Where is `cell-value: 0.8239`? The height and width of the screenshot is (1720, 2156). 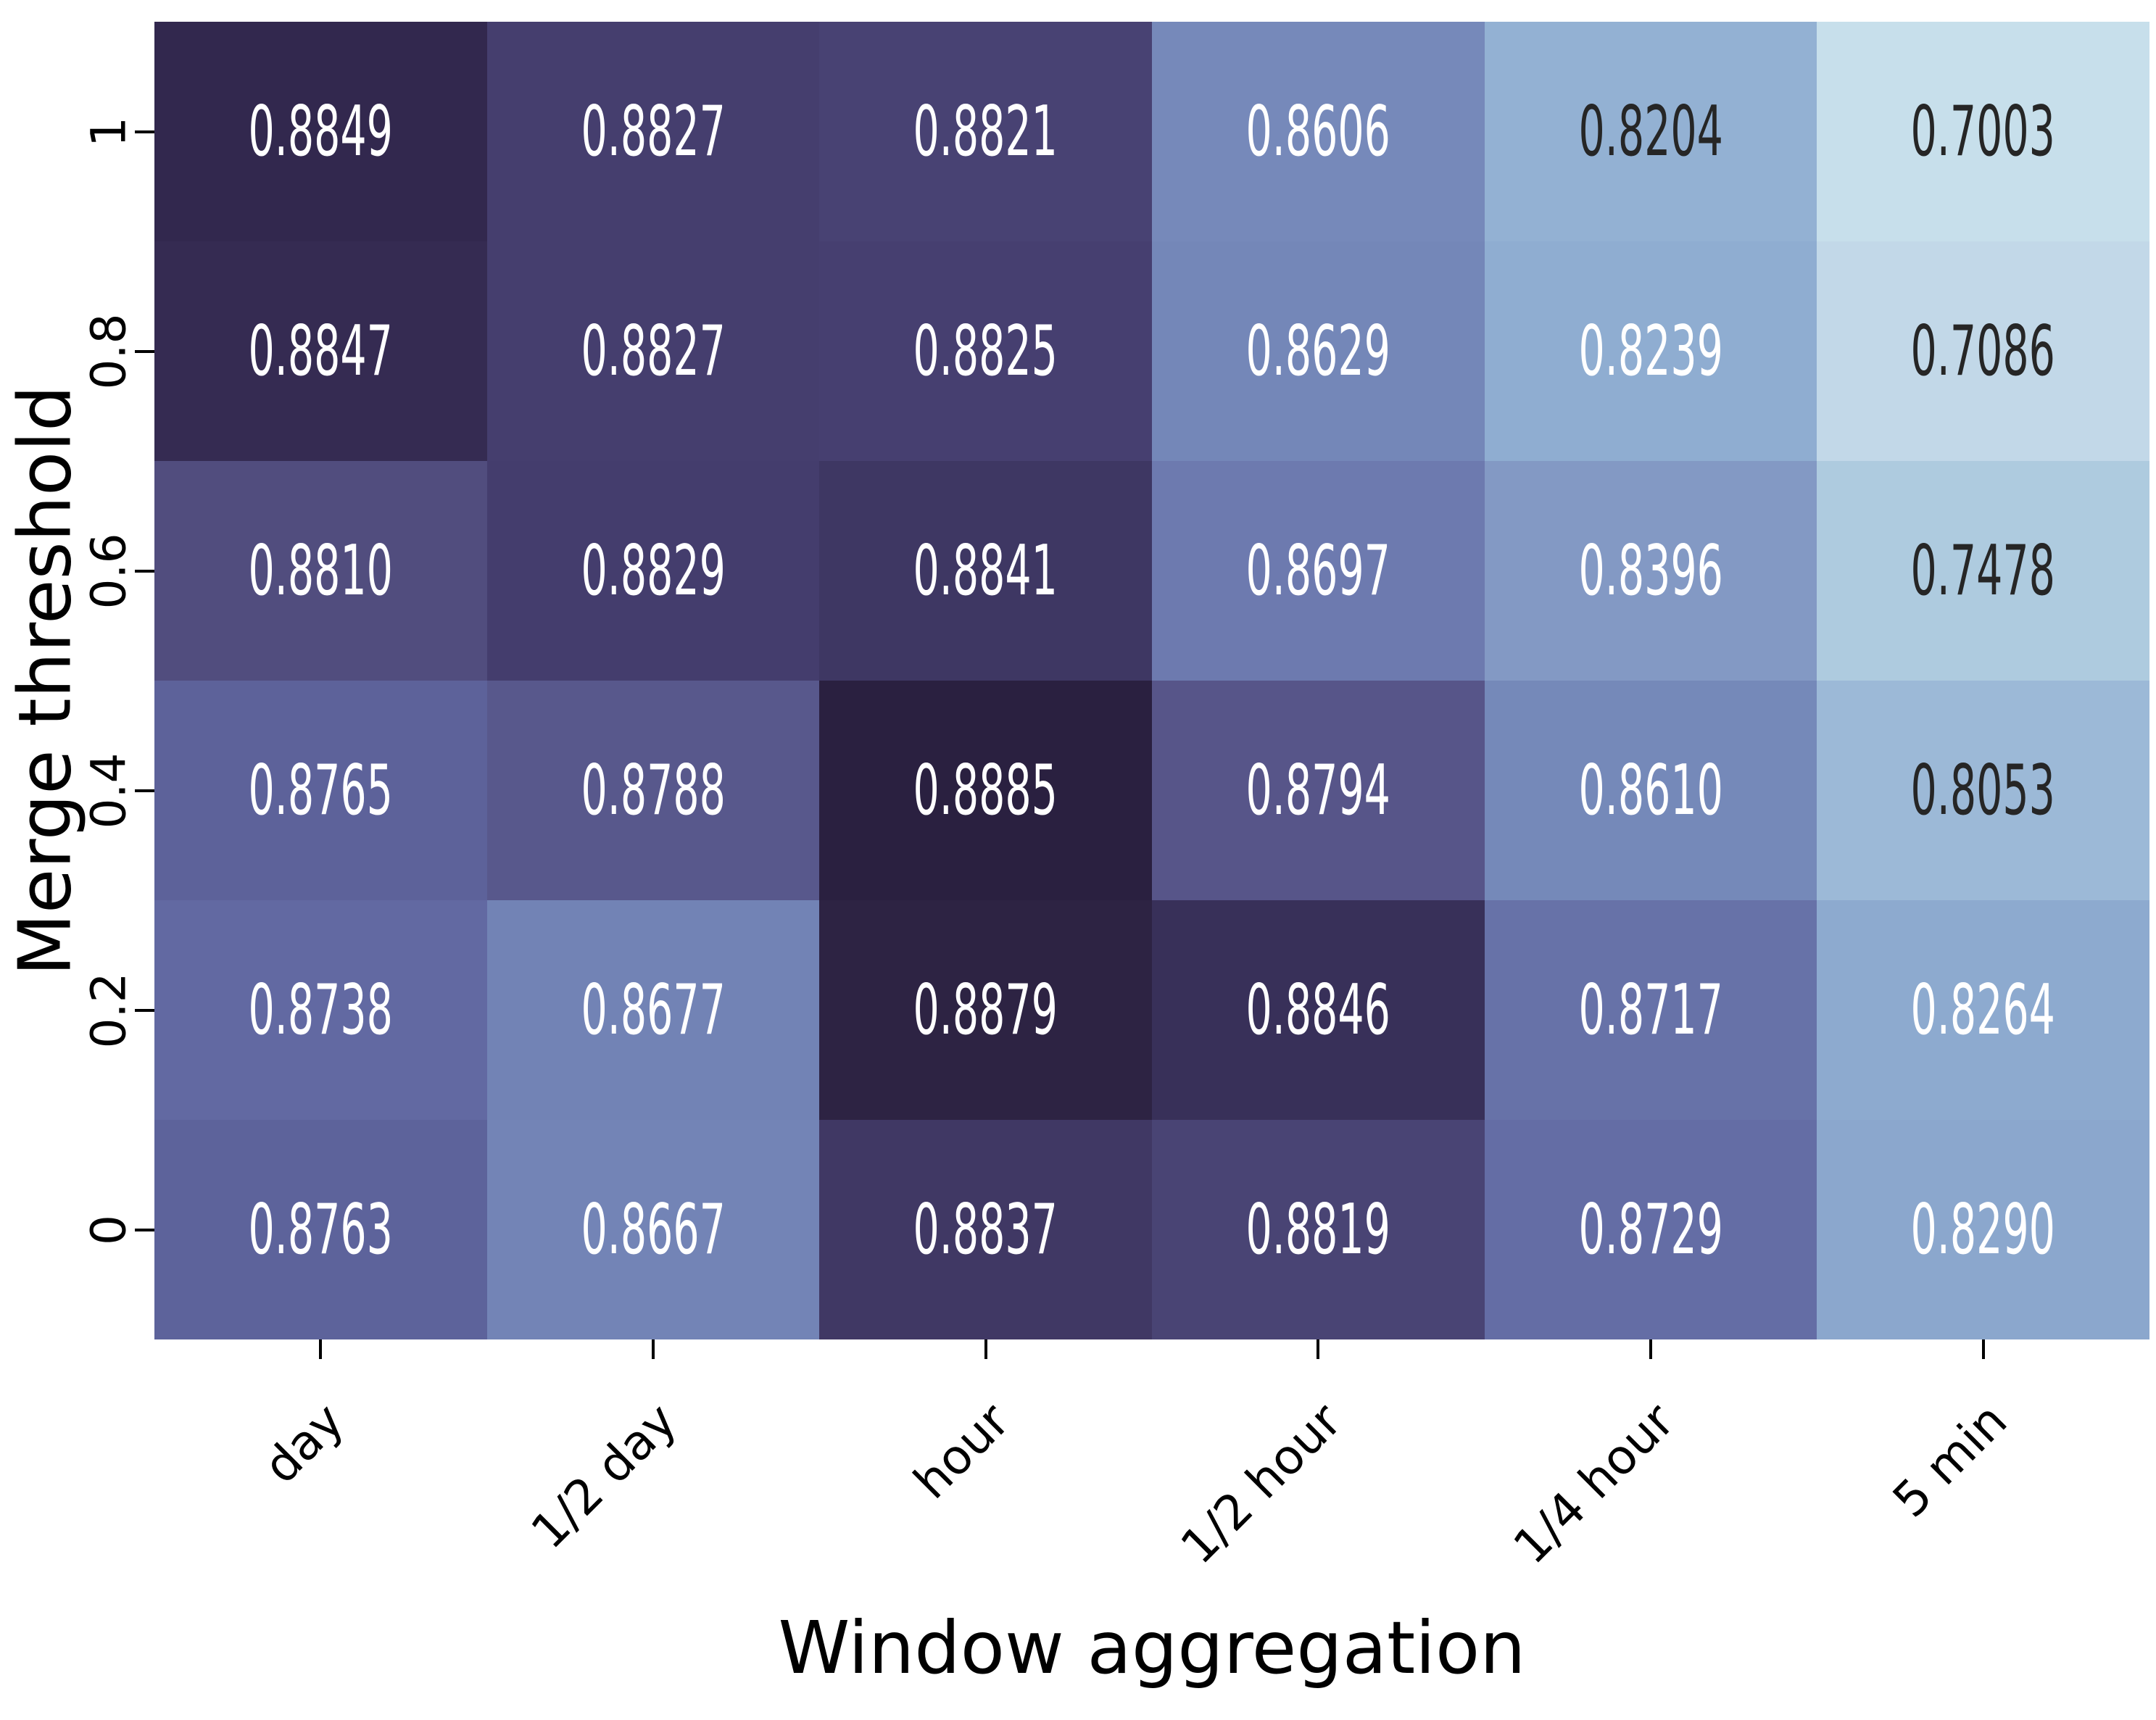 cell-value: 0.8239 is located at coordinates (1650, 351).